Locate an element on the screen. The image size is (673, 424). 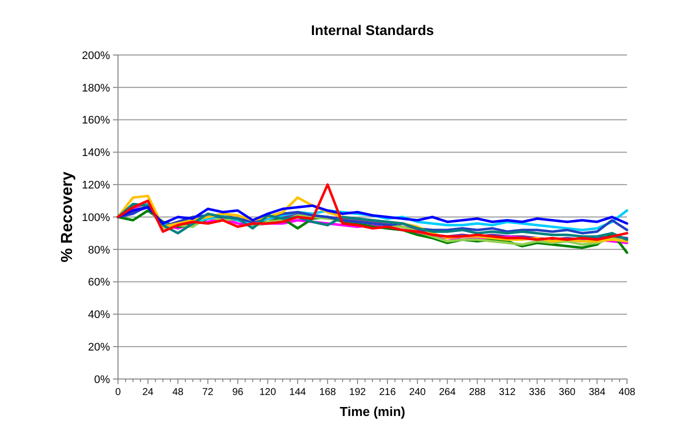
y-tick-label: 80% is located at coordinates (99, 250).